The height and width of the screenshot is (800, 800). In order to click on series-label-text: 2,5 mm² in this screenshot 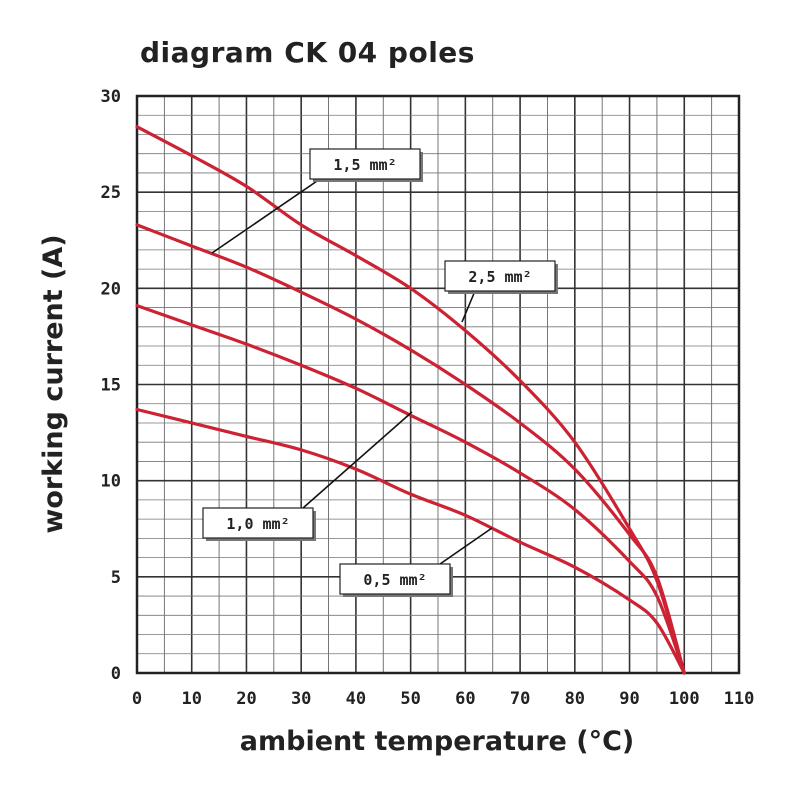, I will do `click(499, 277)`.